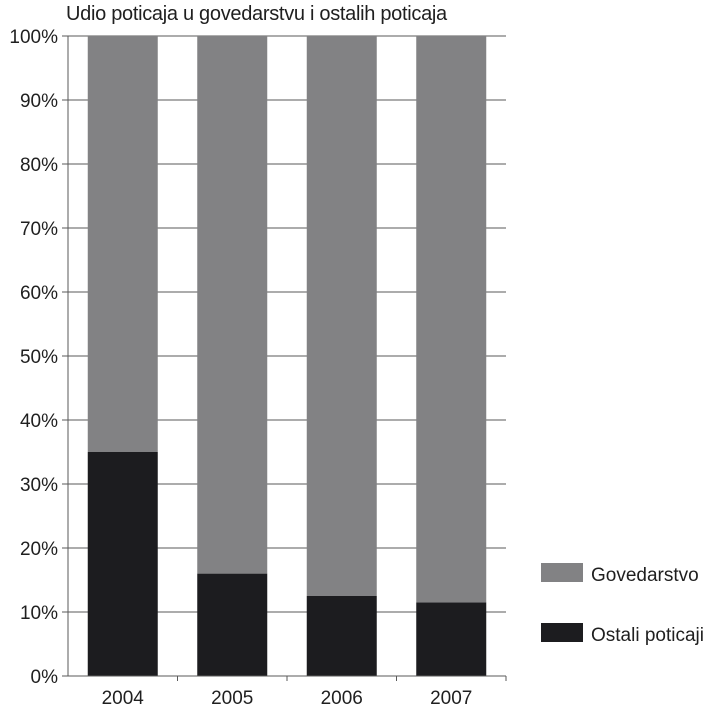 The image size is (715, 710). What do you see at coordinates (451, 698) in the screenshot?
I see `x-category-label: 2007` at bounding box center [451, 698].